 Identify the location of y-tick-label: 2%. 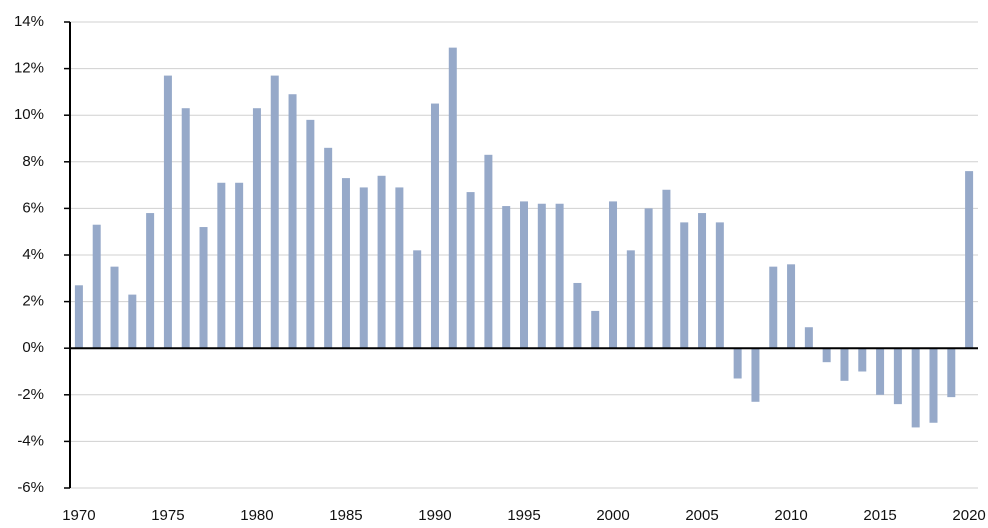
(33, 301).